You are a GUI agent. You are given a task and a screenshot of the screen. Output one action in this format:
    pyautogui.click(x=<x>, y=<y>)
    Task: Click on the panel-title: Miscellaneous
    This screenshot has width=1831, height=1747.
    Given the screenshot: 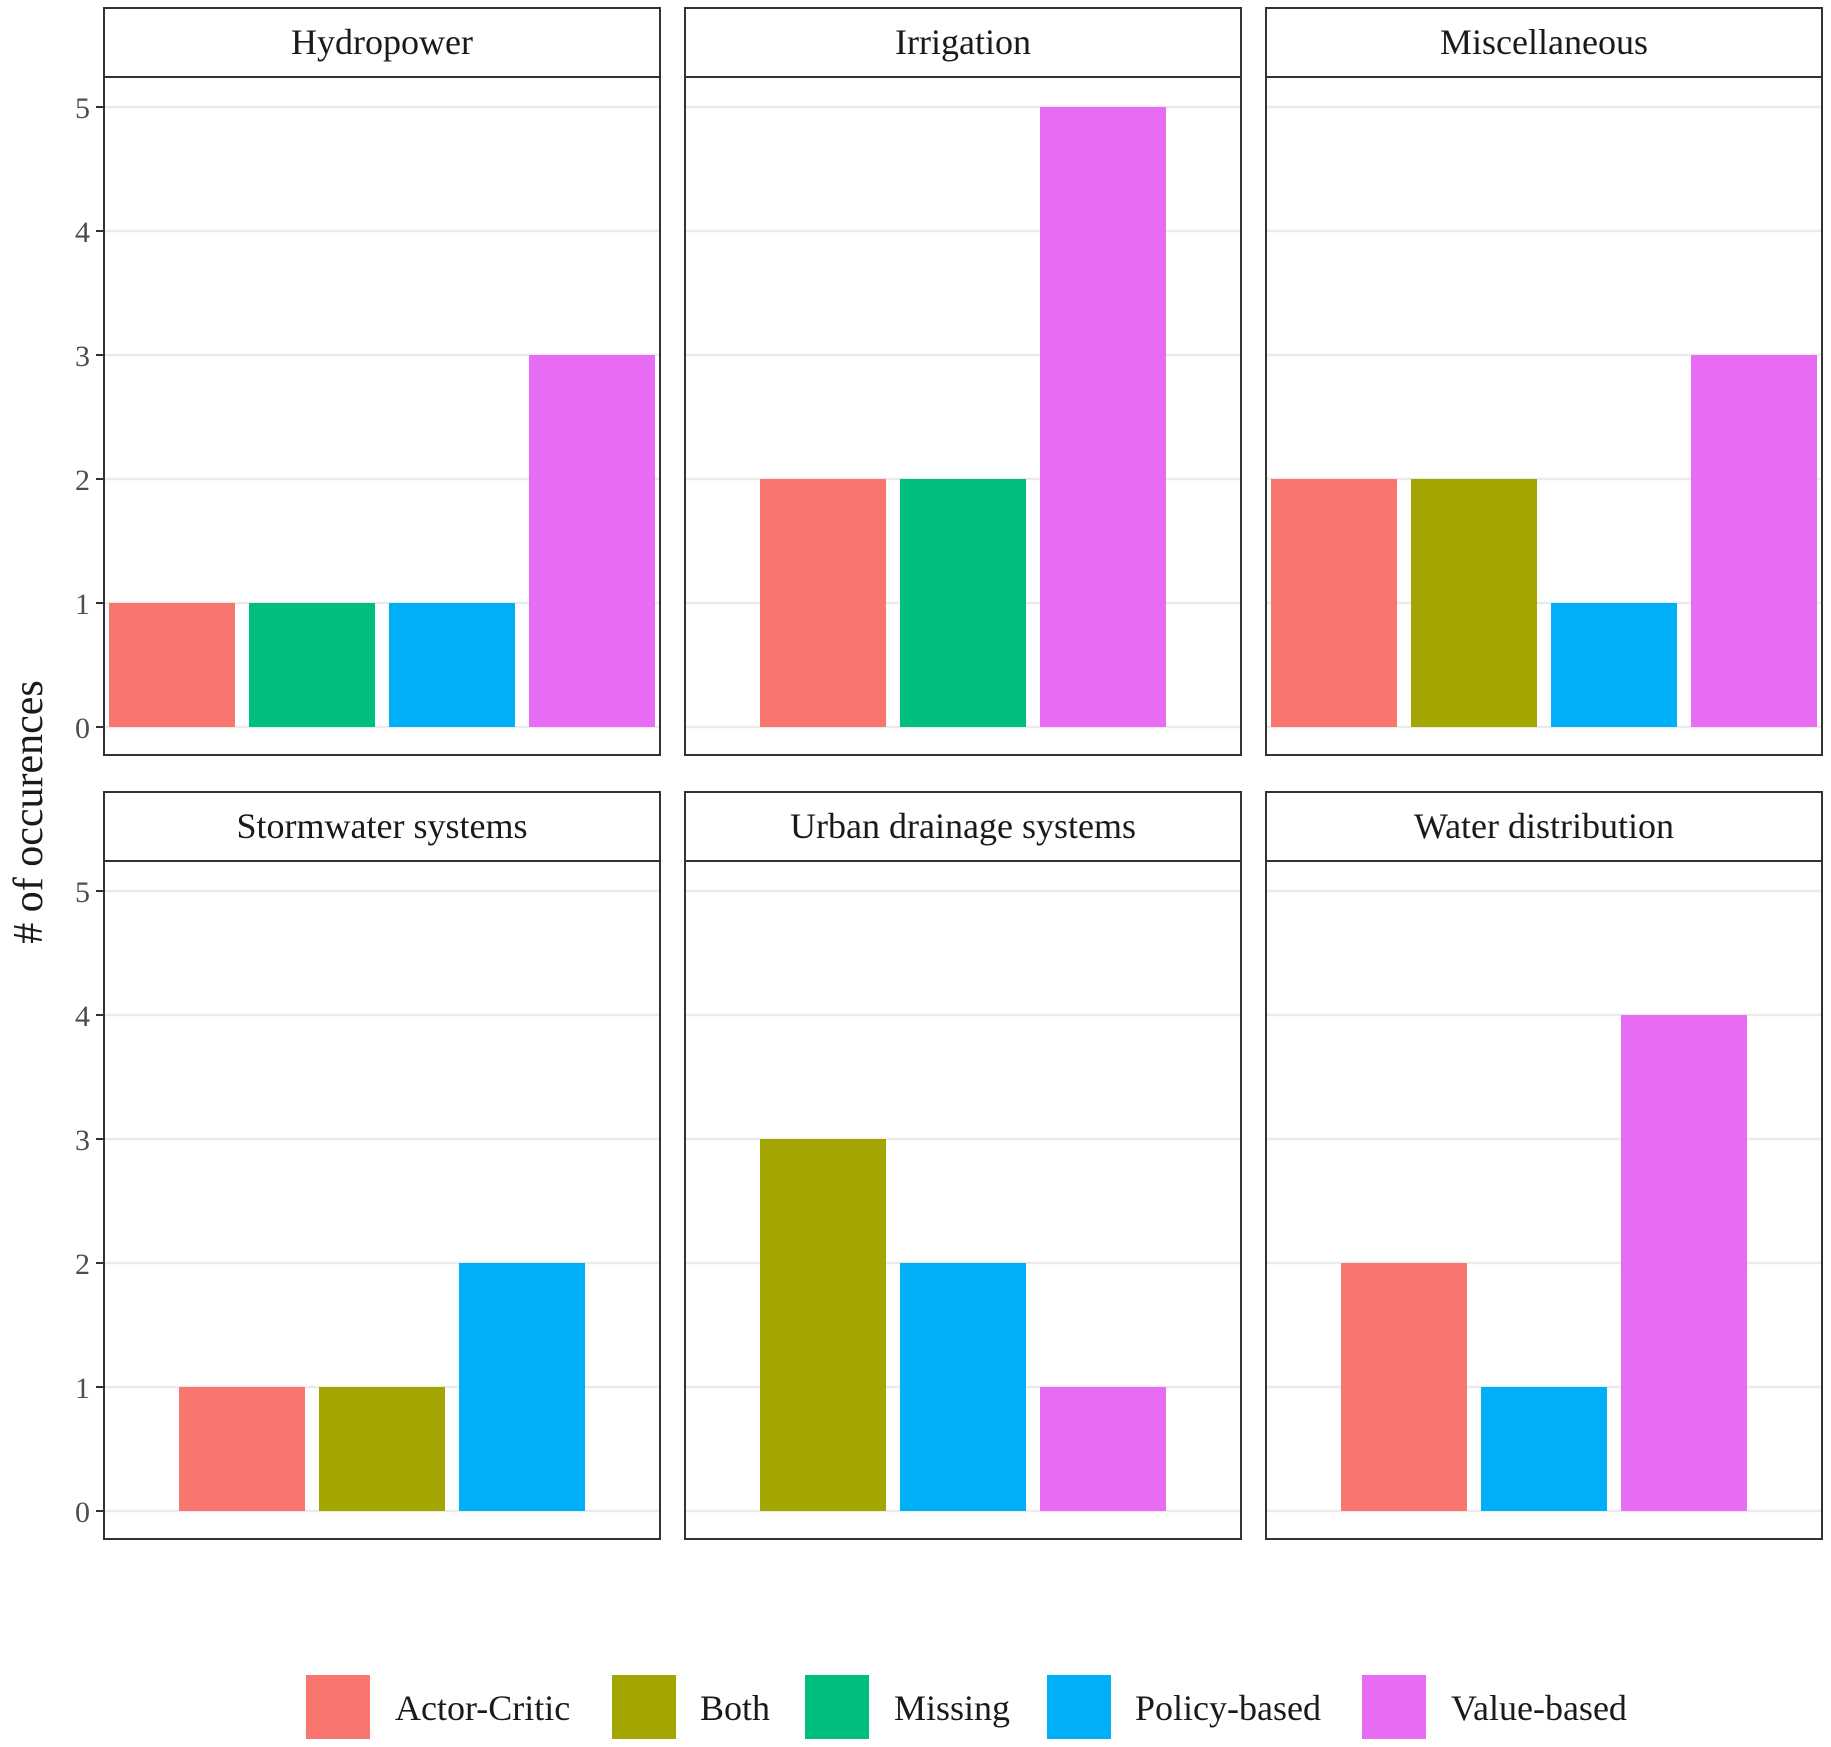 What is the action you would take?
    pyautogui.click(x=1544, y=42)
    